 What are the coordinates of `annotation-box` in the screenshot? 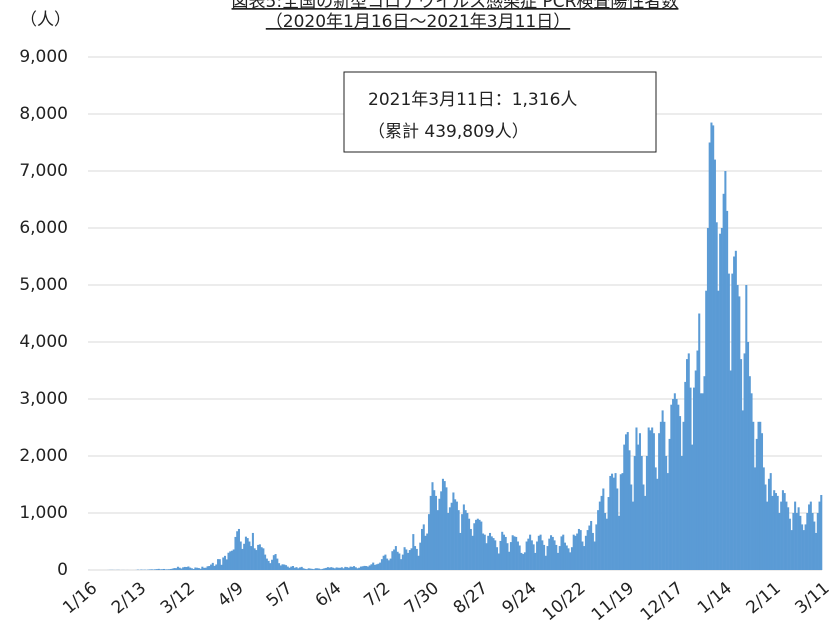 It's located at (500, 112).